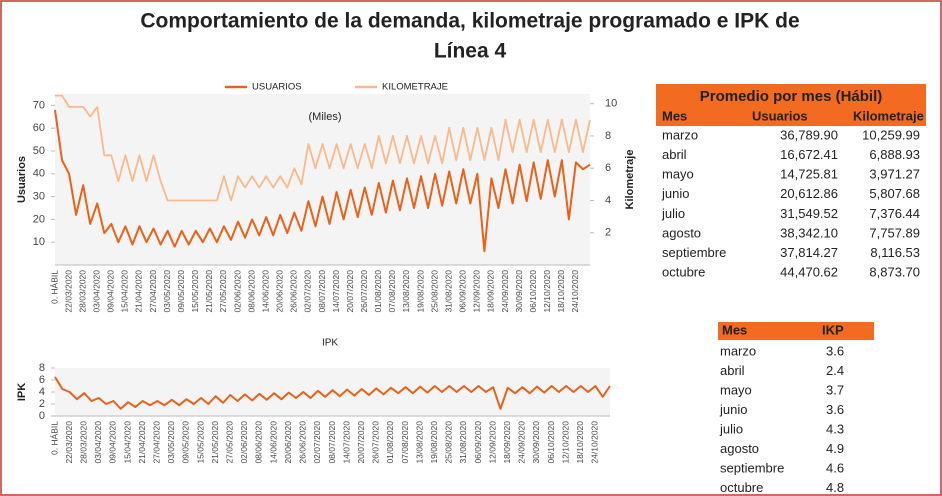 The image size is (942, 496). Describe the element at coordinates (346, 442) in the screenshot. I see `x-tick-label: 14/07/2020` at that location.